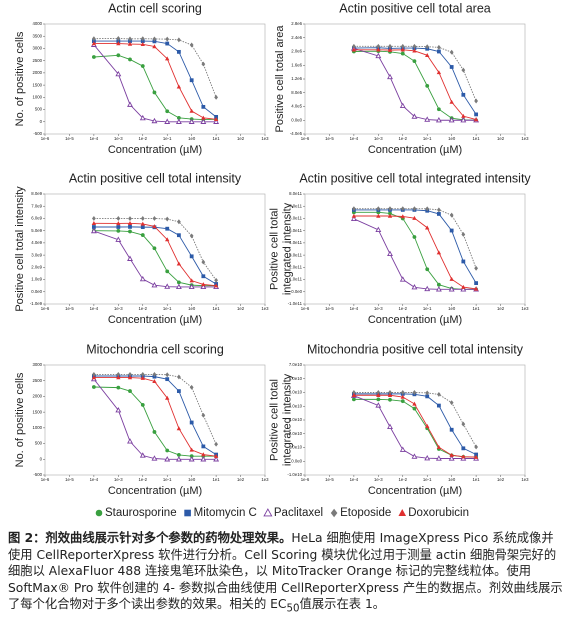 The image size is (571, 622). Describe the element at coordinates (155, 8) in the screenshot. I see `chart-title: Actin cell scoring` at that location.